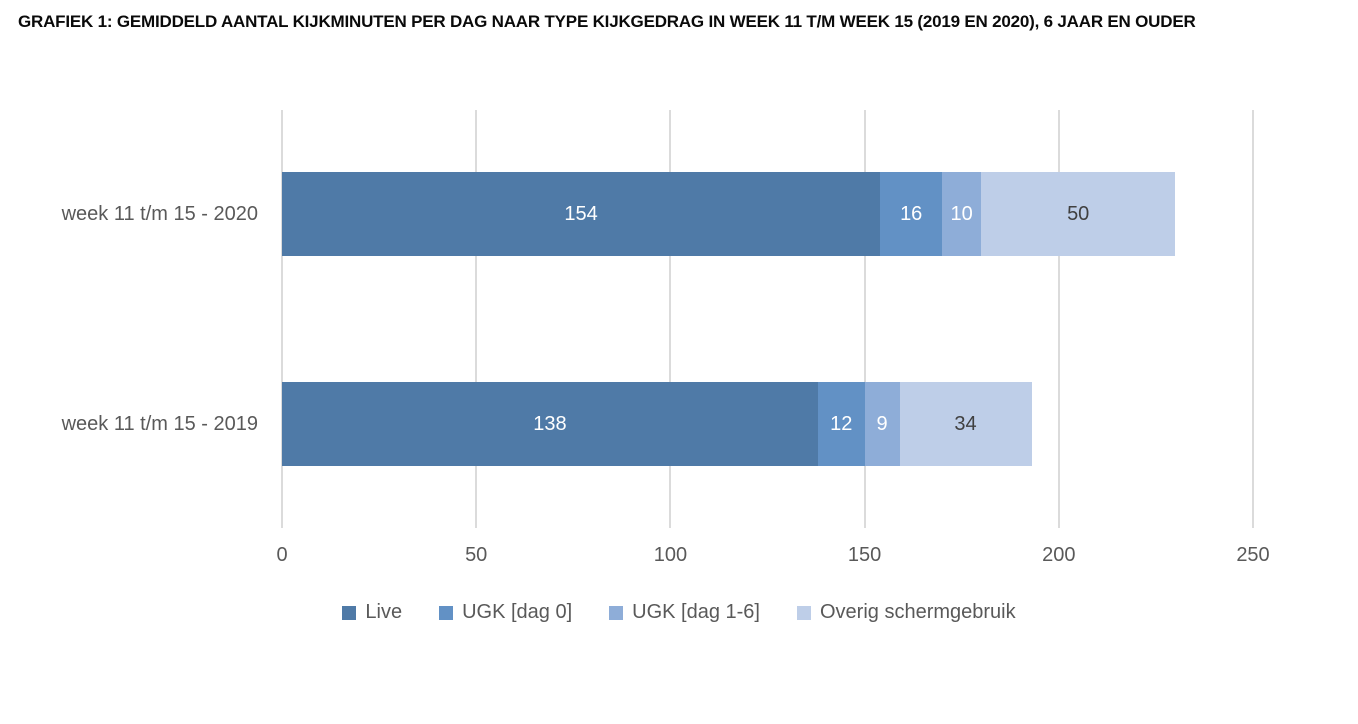  What do you see at coordinates (476, 555) in the screenshot?
I see `x-tick-label: 50` at bounding box center [476, 555].